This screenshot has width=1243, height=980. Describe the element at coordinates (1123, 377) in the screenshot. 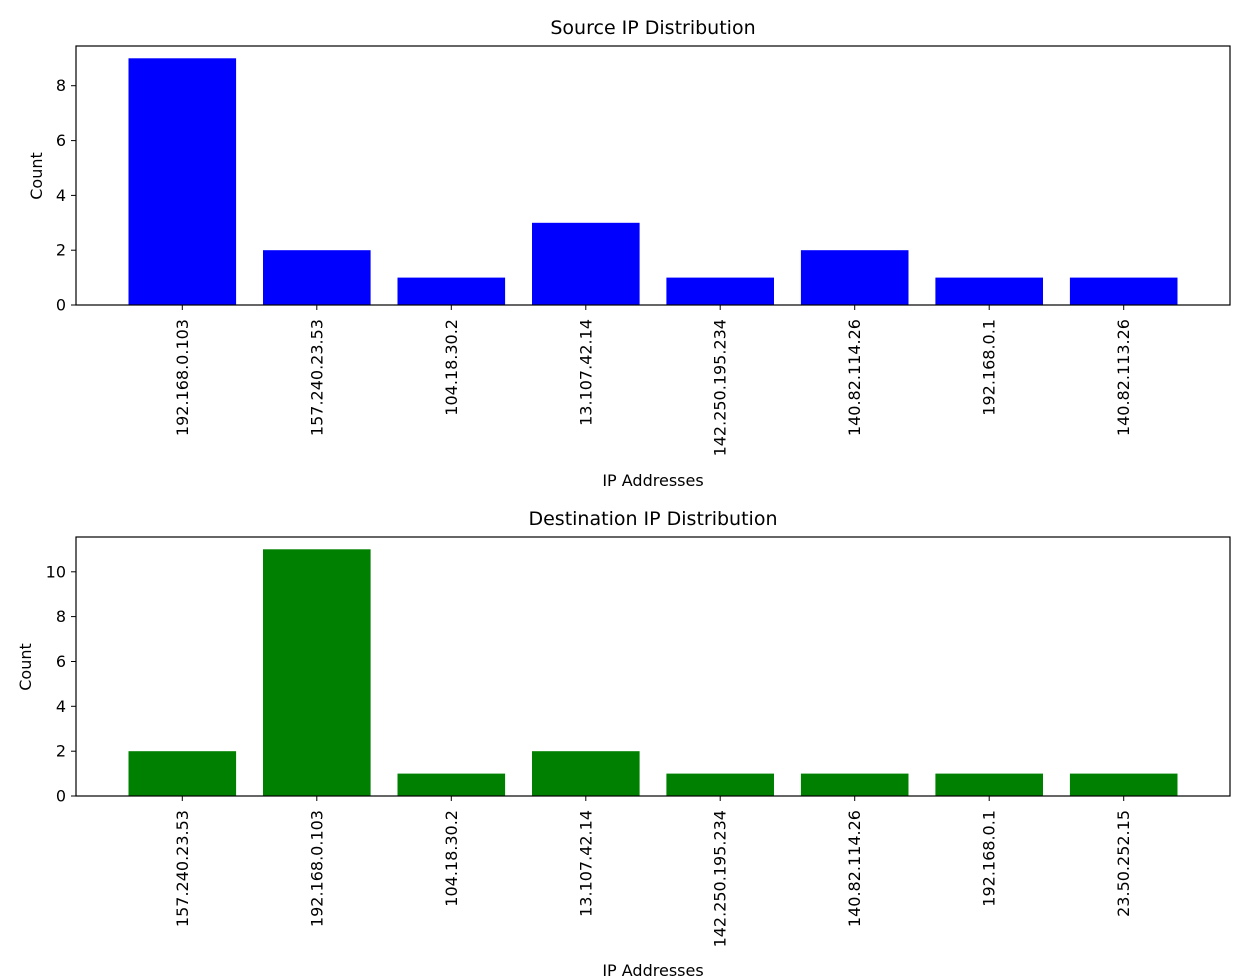

I see `x-tick-label: 140.82.113.26` at that location.